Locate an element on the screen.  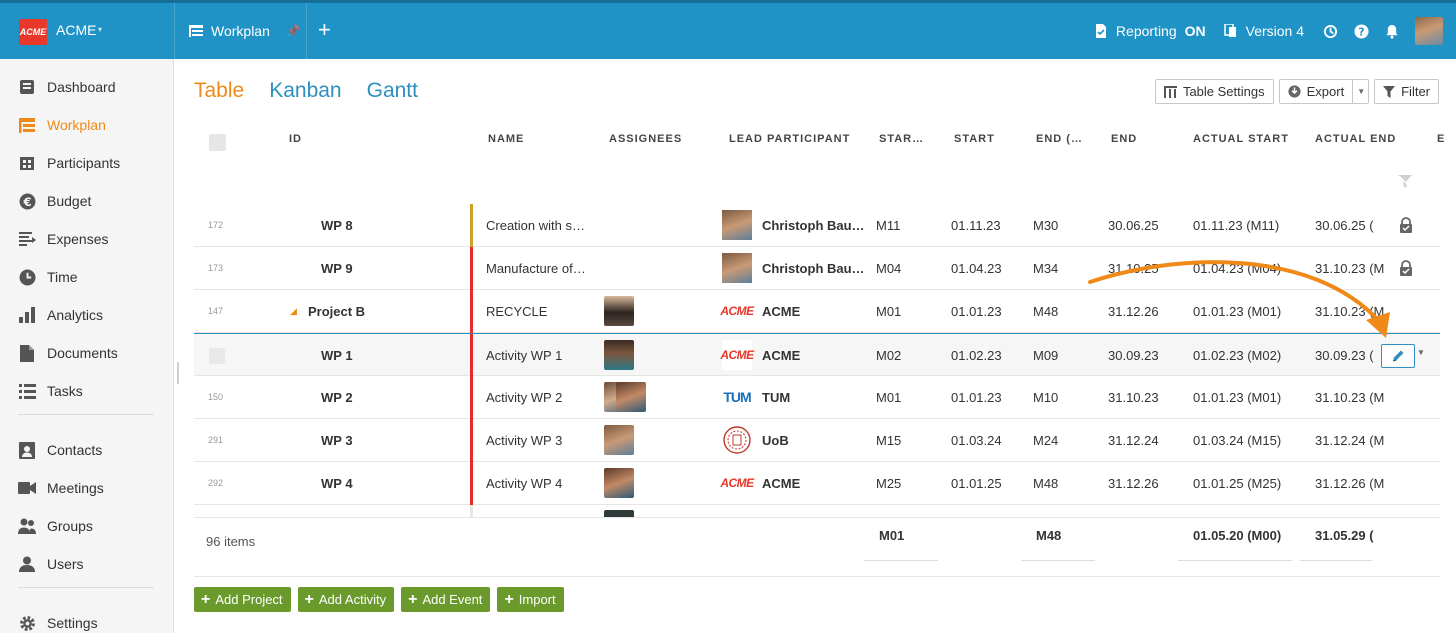
sidebar-item-analytics: Analytics is located at coordinates (87, 315).